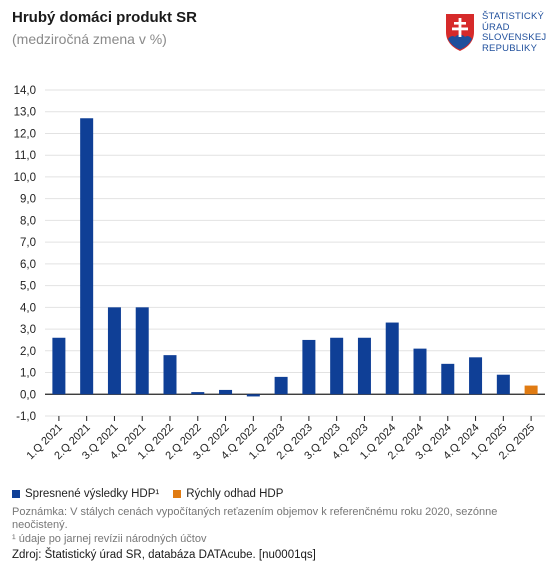 The height and width of the screenshot is (573, 557). I want to click on legend-swatch-blue, so click(16, 494).